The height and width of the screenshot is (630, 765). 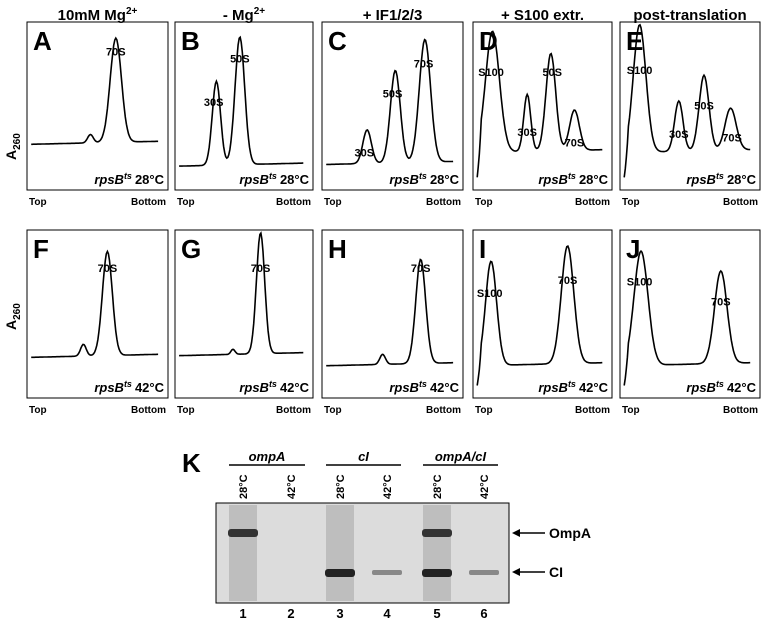 I want to click on y-axis-label: A260, so click(x=13, y=146).